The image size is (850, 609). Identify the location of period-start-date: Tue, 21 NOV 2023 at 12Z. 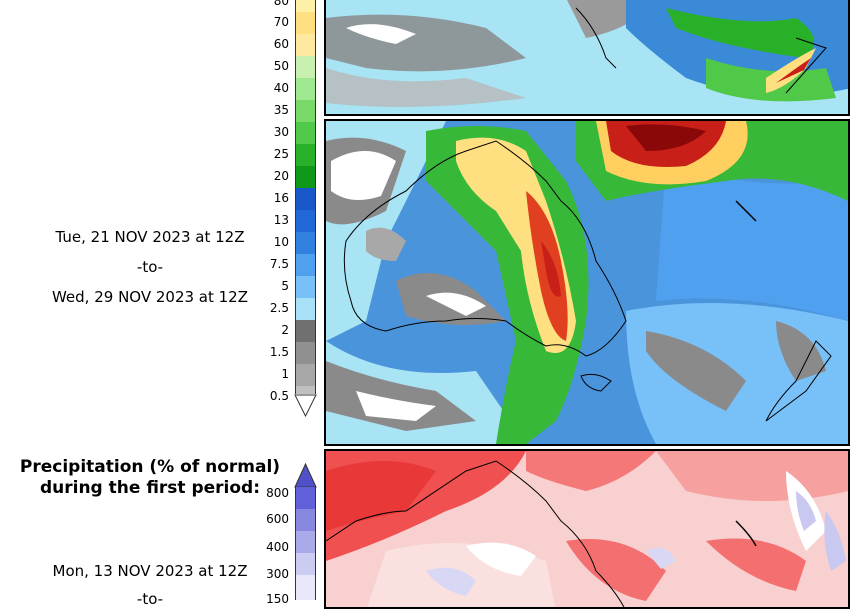
(150, 237).